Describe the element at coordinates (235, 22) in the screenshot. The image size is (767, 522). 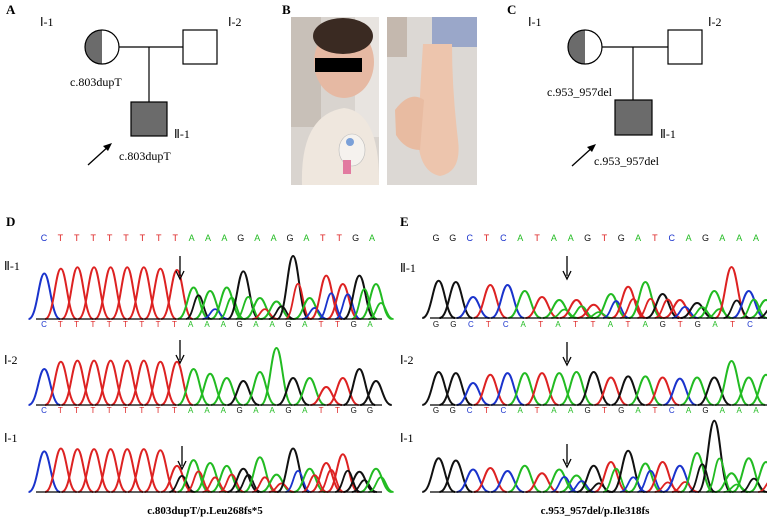
I see `panel-a-gen1-right: Ⅰ-2` at that location.